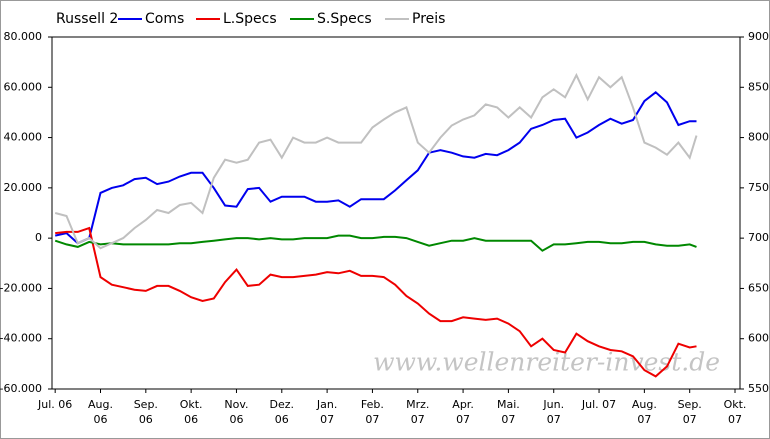 The image size is (770, 439). Describe the element at coordinates (23, 187) in the screenshot. I see `y-tick-label: 20.000` at that location.